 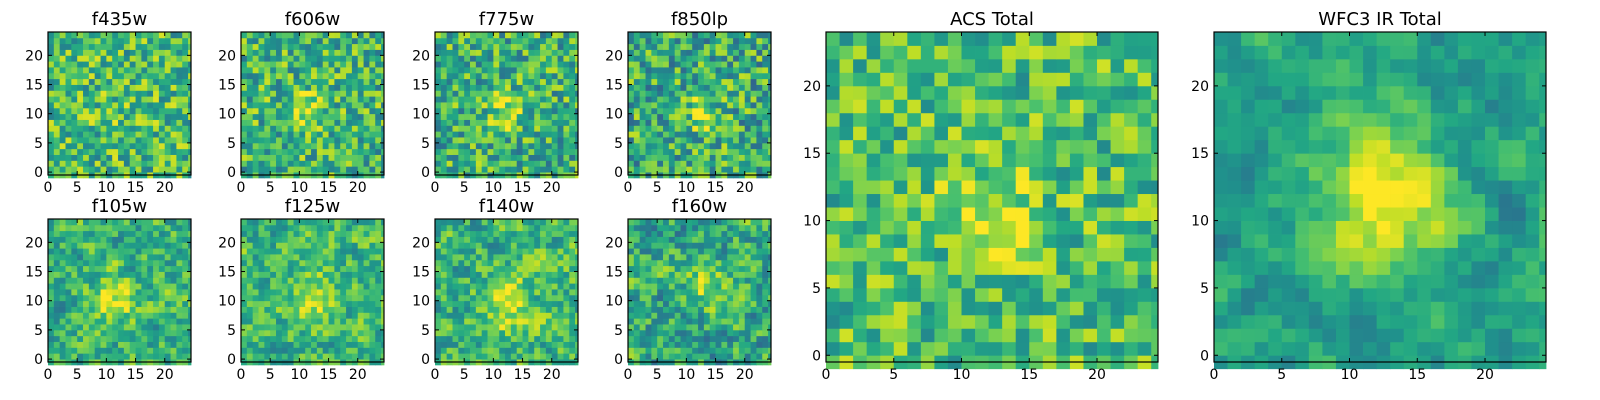 I want to click on x-tick-label: 0, so click(x=435, y=375).